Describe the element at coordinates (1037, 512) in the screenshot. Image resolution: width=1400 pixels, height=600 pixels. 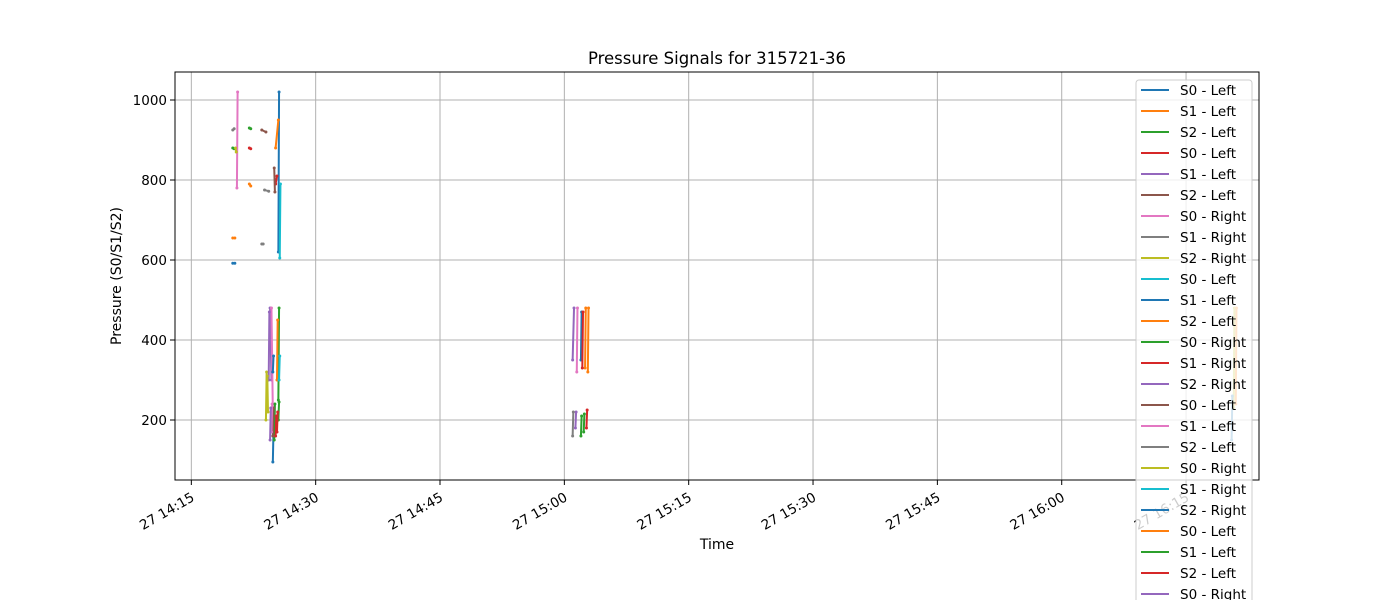
I see `x-tick-label: 27 16:00` at that location.